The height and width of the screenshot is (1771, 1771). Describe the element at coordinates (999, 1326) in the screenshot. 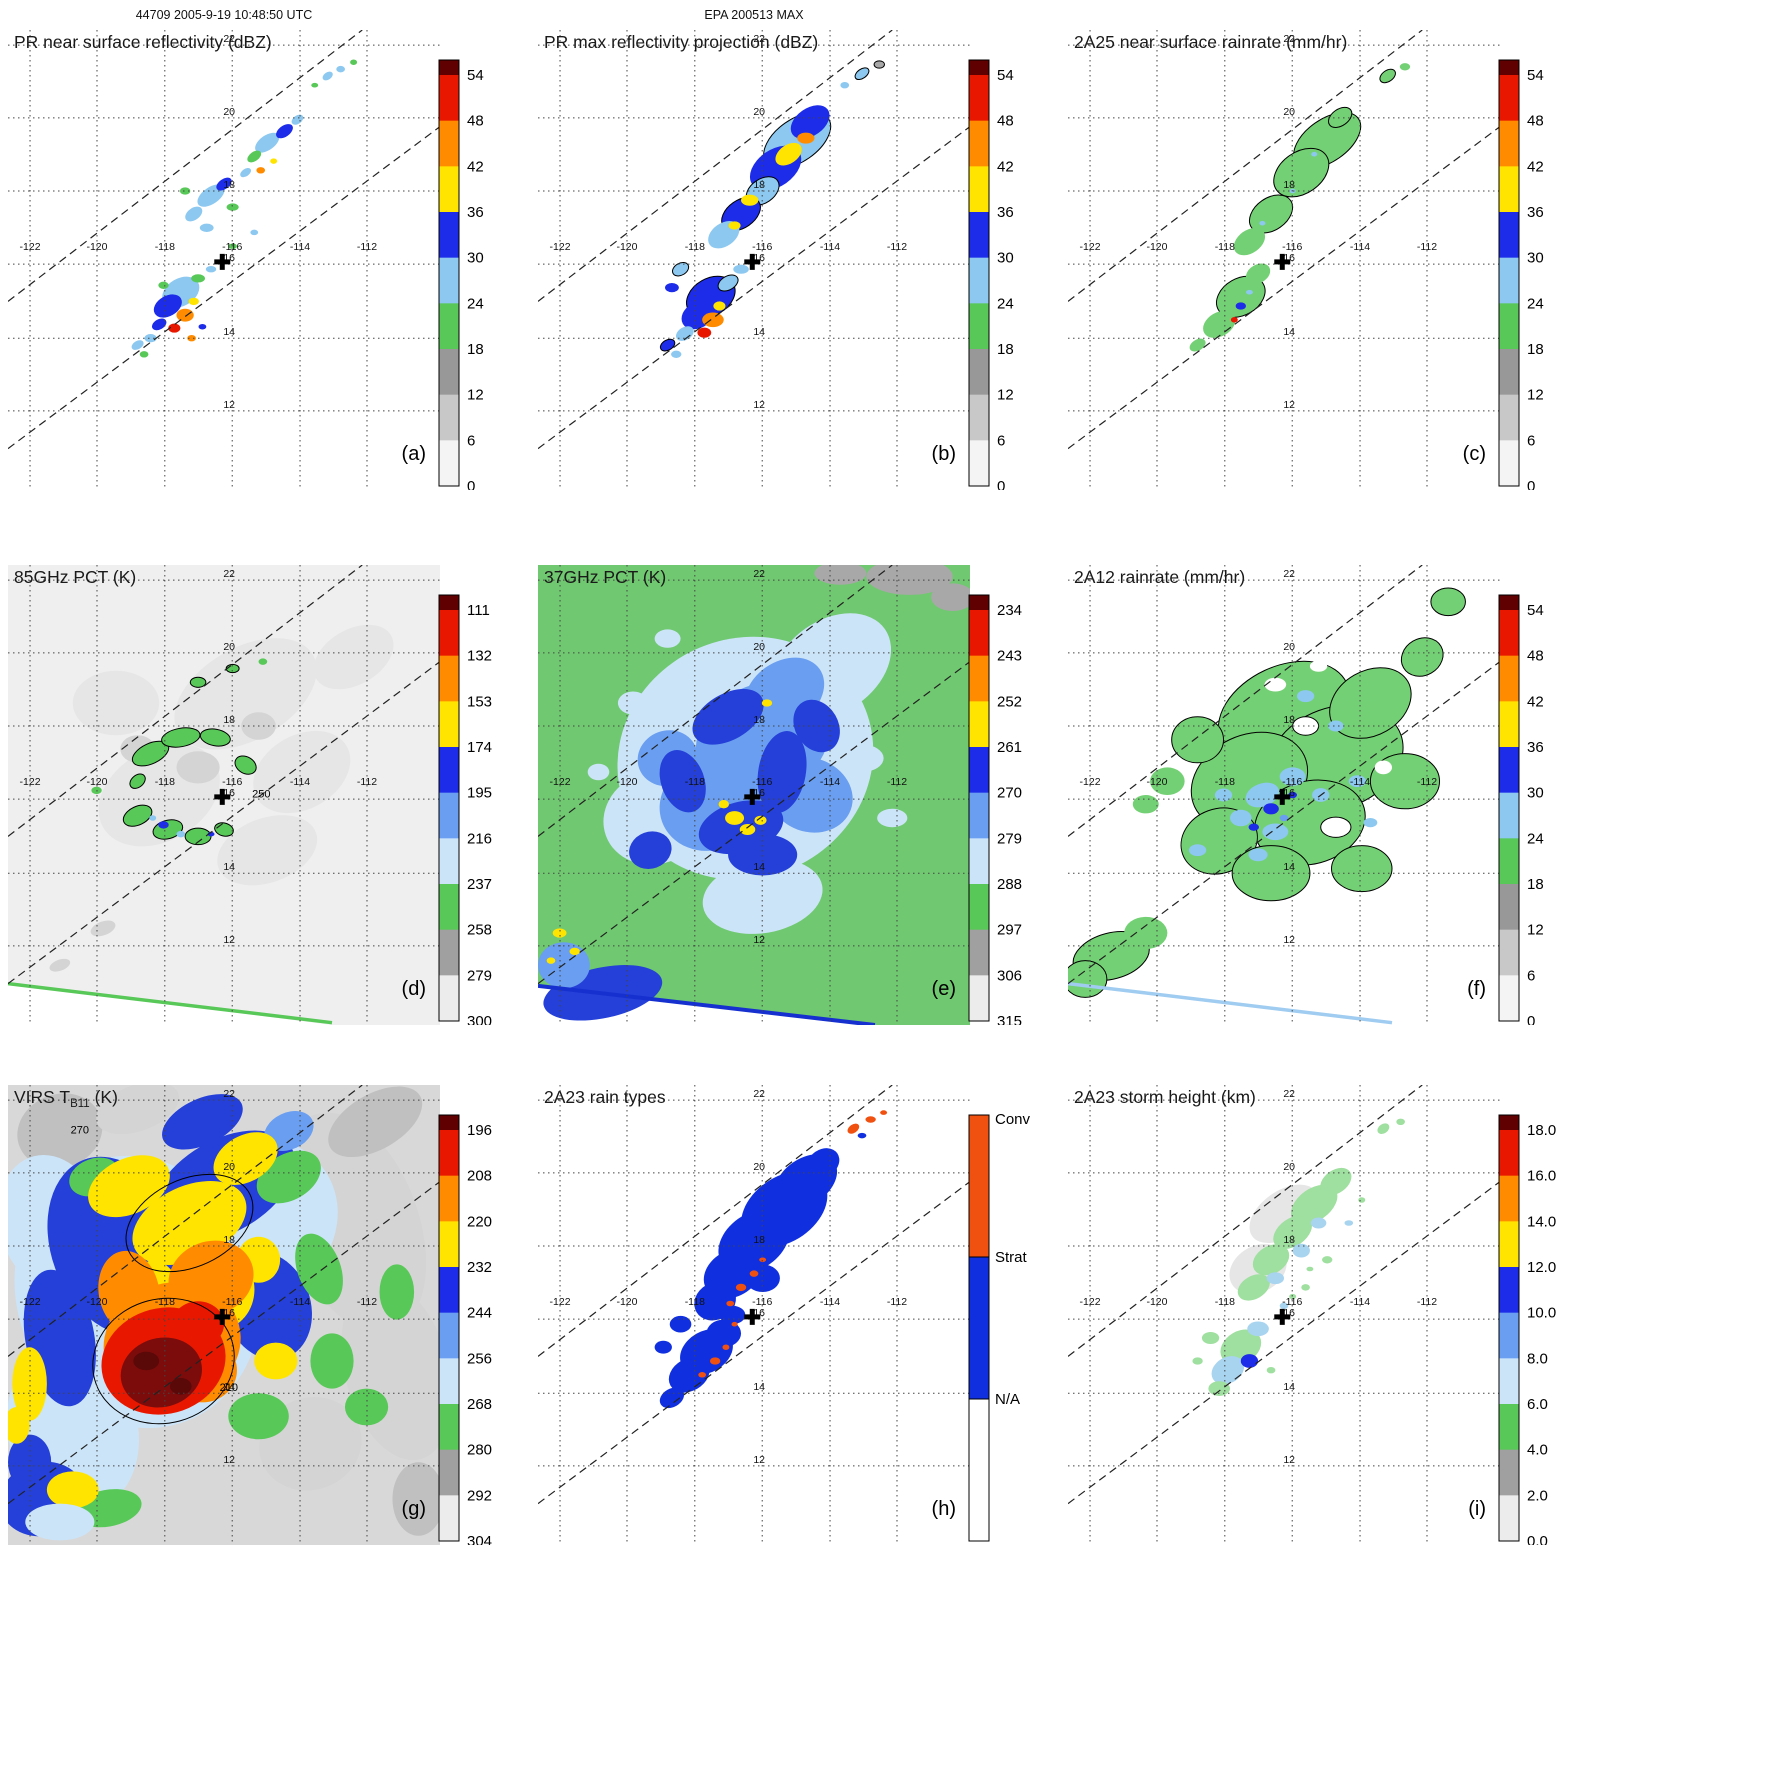

I see `colorbar-h: Conv Strat N/A` at that location.